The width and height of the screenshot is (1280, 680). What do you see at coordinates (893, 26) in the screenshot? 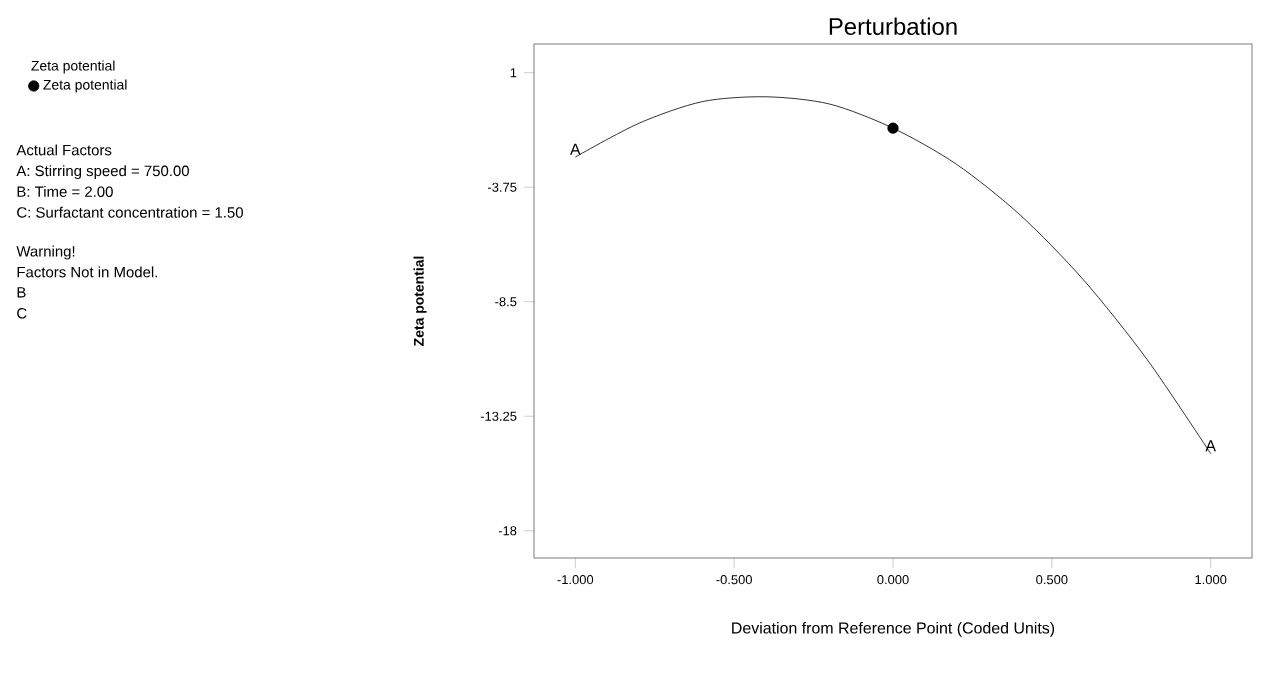
I see `chart-title: Perturbation` at bounding box center [893, 26].